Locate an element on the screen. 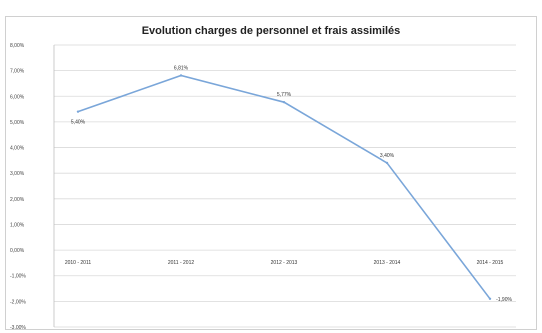 The image size is (542, 333). x-tick-label: 2010 - 2011 is located at coordinates (78, 263).